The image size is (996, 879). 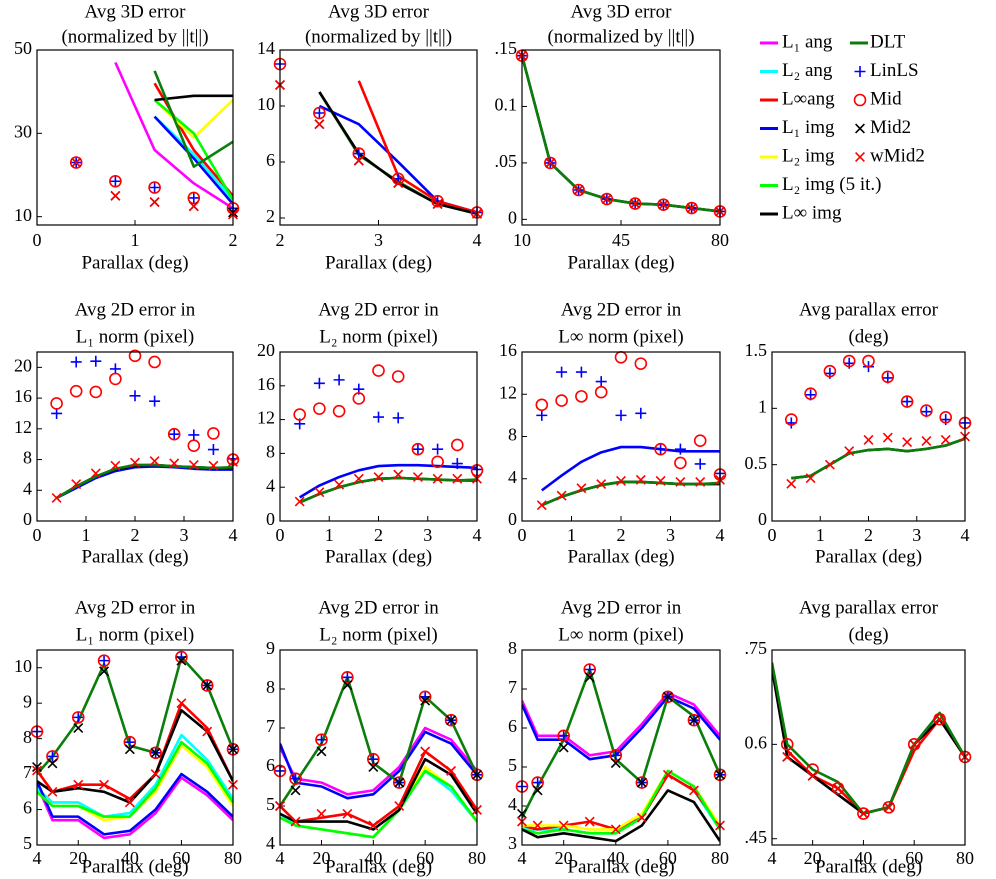 What do you see at coordinates (621, 240) in the screenshot?
I see `x-tick-label: 45` at bounding box center [621, 240].